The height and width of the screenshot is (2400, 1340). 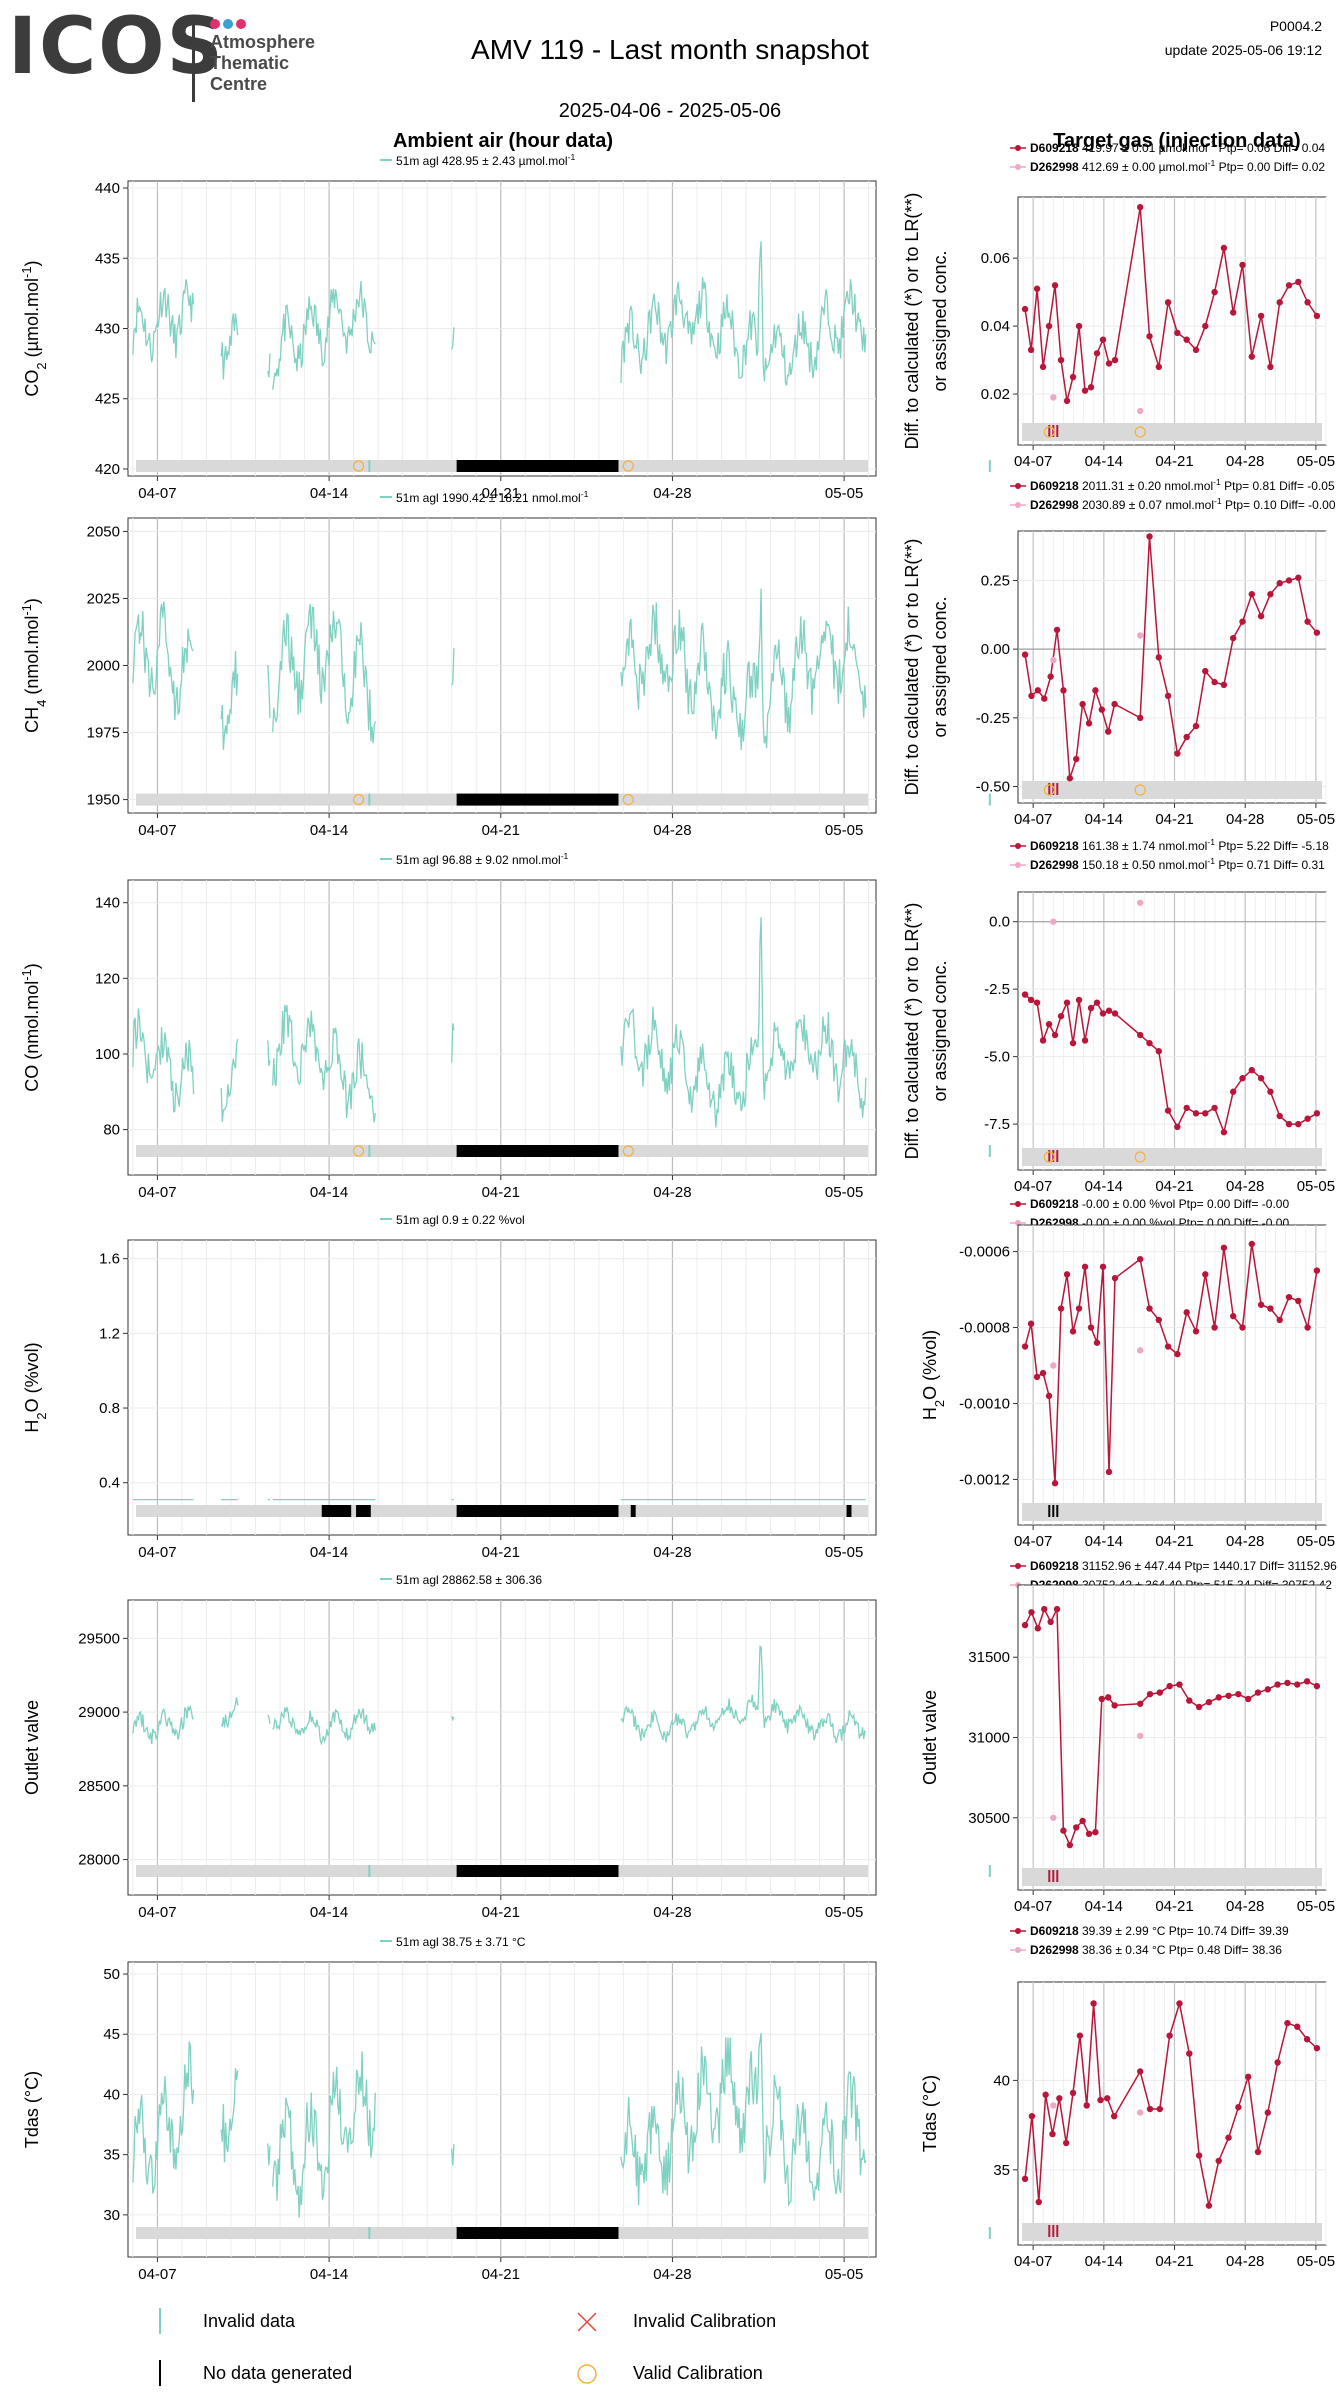 What do you see at coordinates (103, 800) in the screenshot?
I see `y-tick-label: 1950` at bounding box center [103, 800].